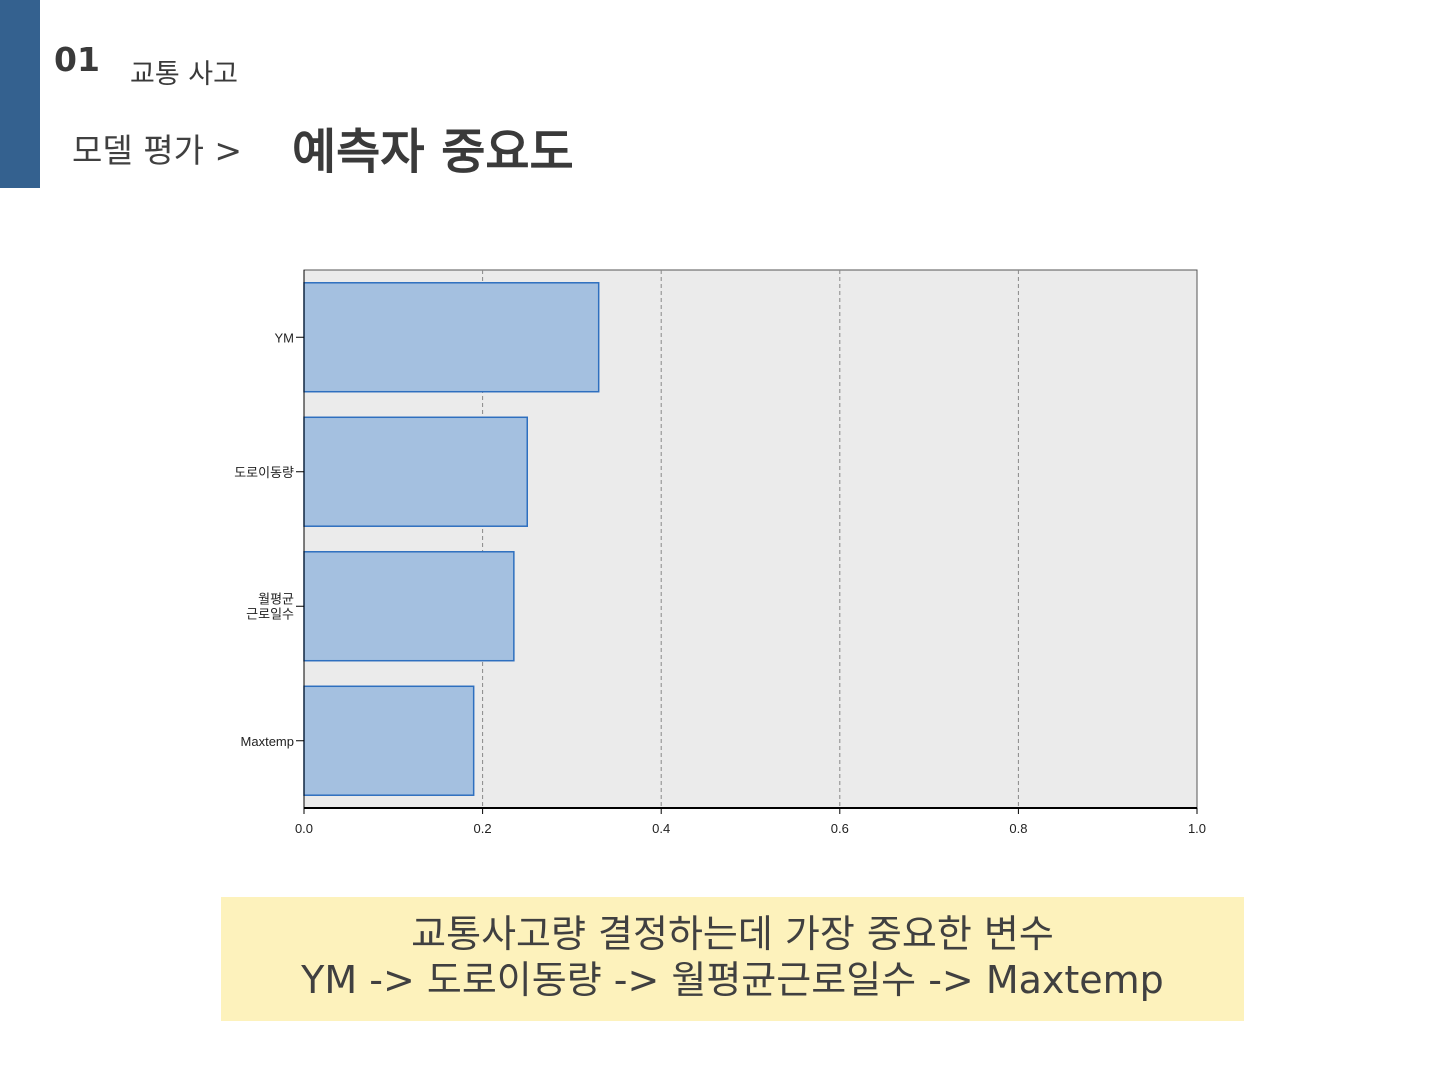 The width and height of the screenshot is (1440, 1080). I want to click on x-tick-label: 0.6, so click(840, 828).